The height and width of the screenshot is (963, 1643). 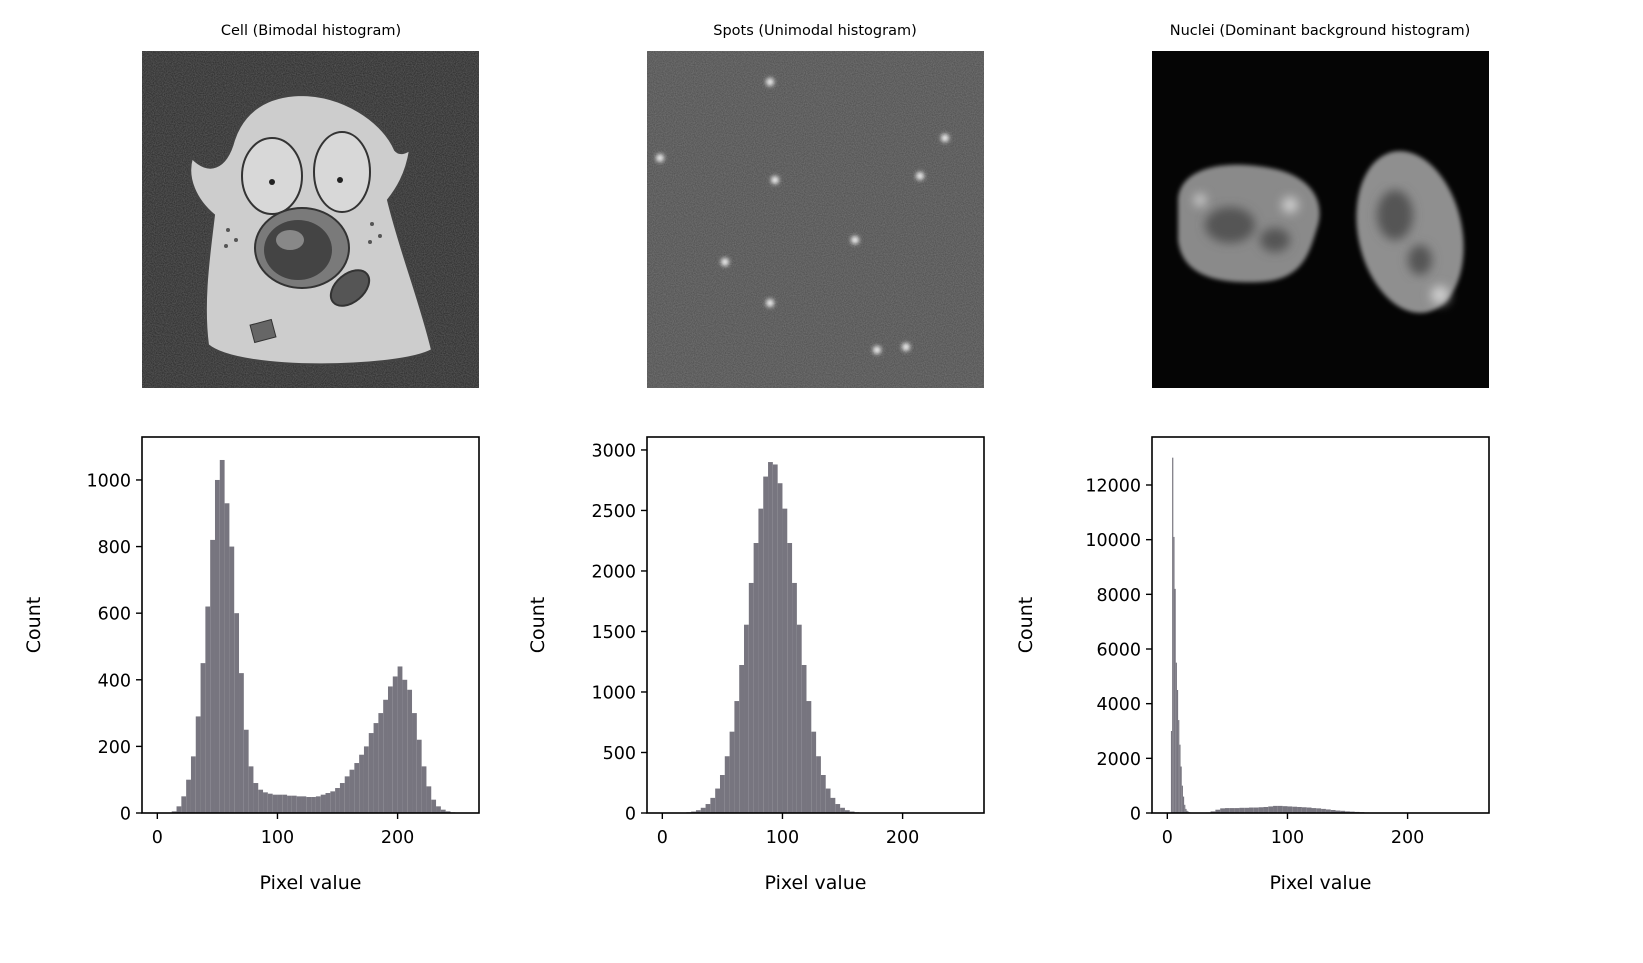 What do you see at coordinates (619, 754) in the screenshot?
I see `y-tick-label: 500` at bounding box center [619, 754].